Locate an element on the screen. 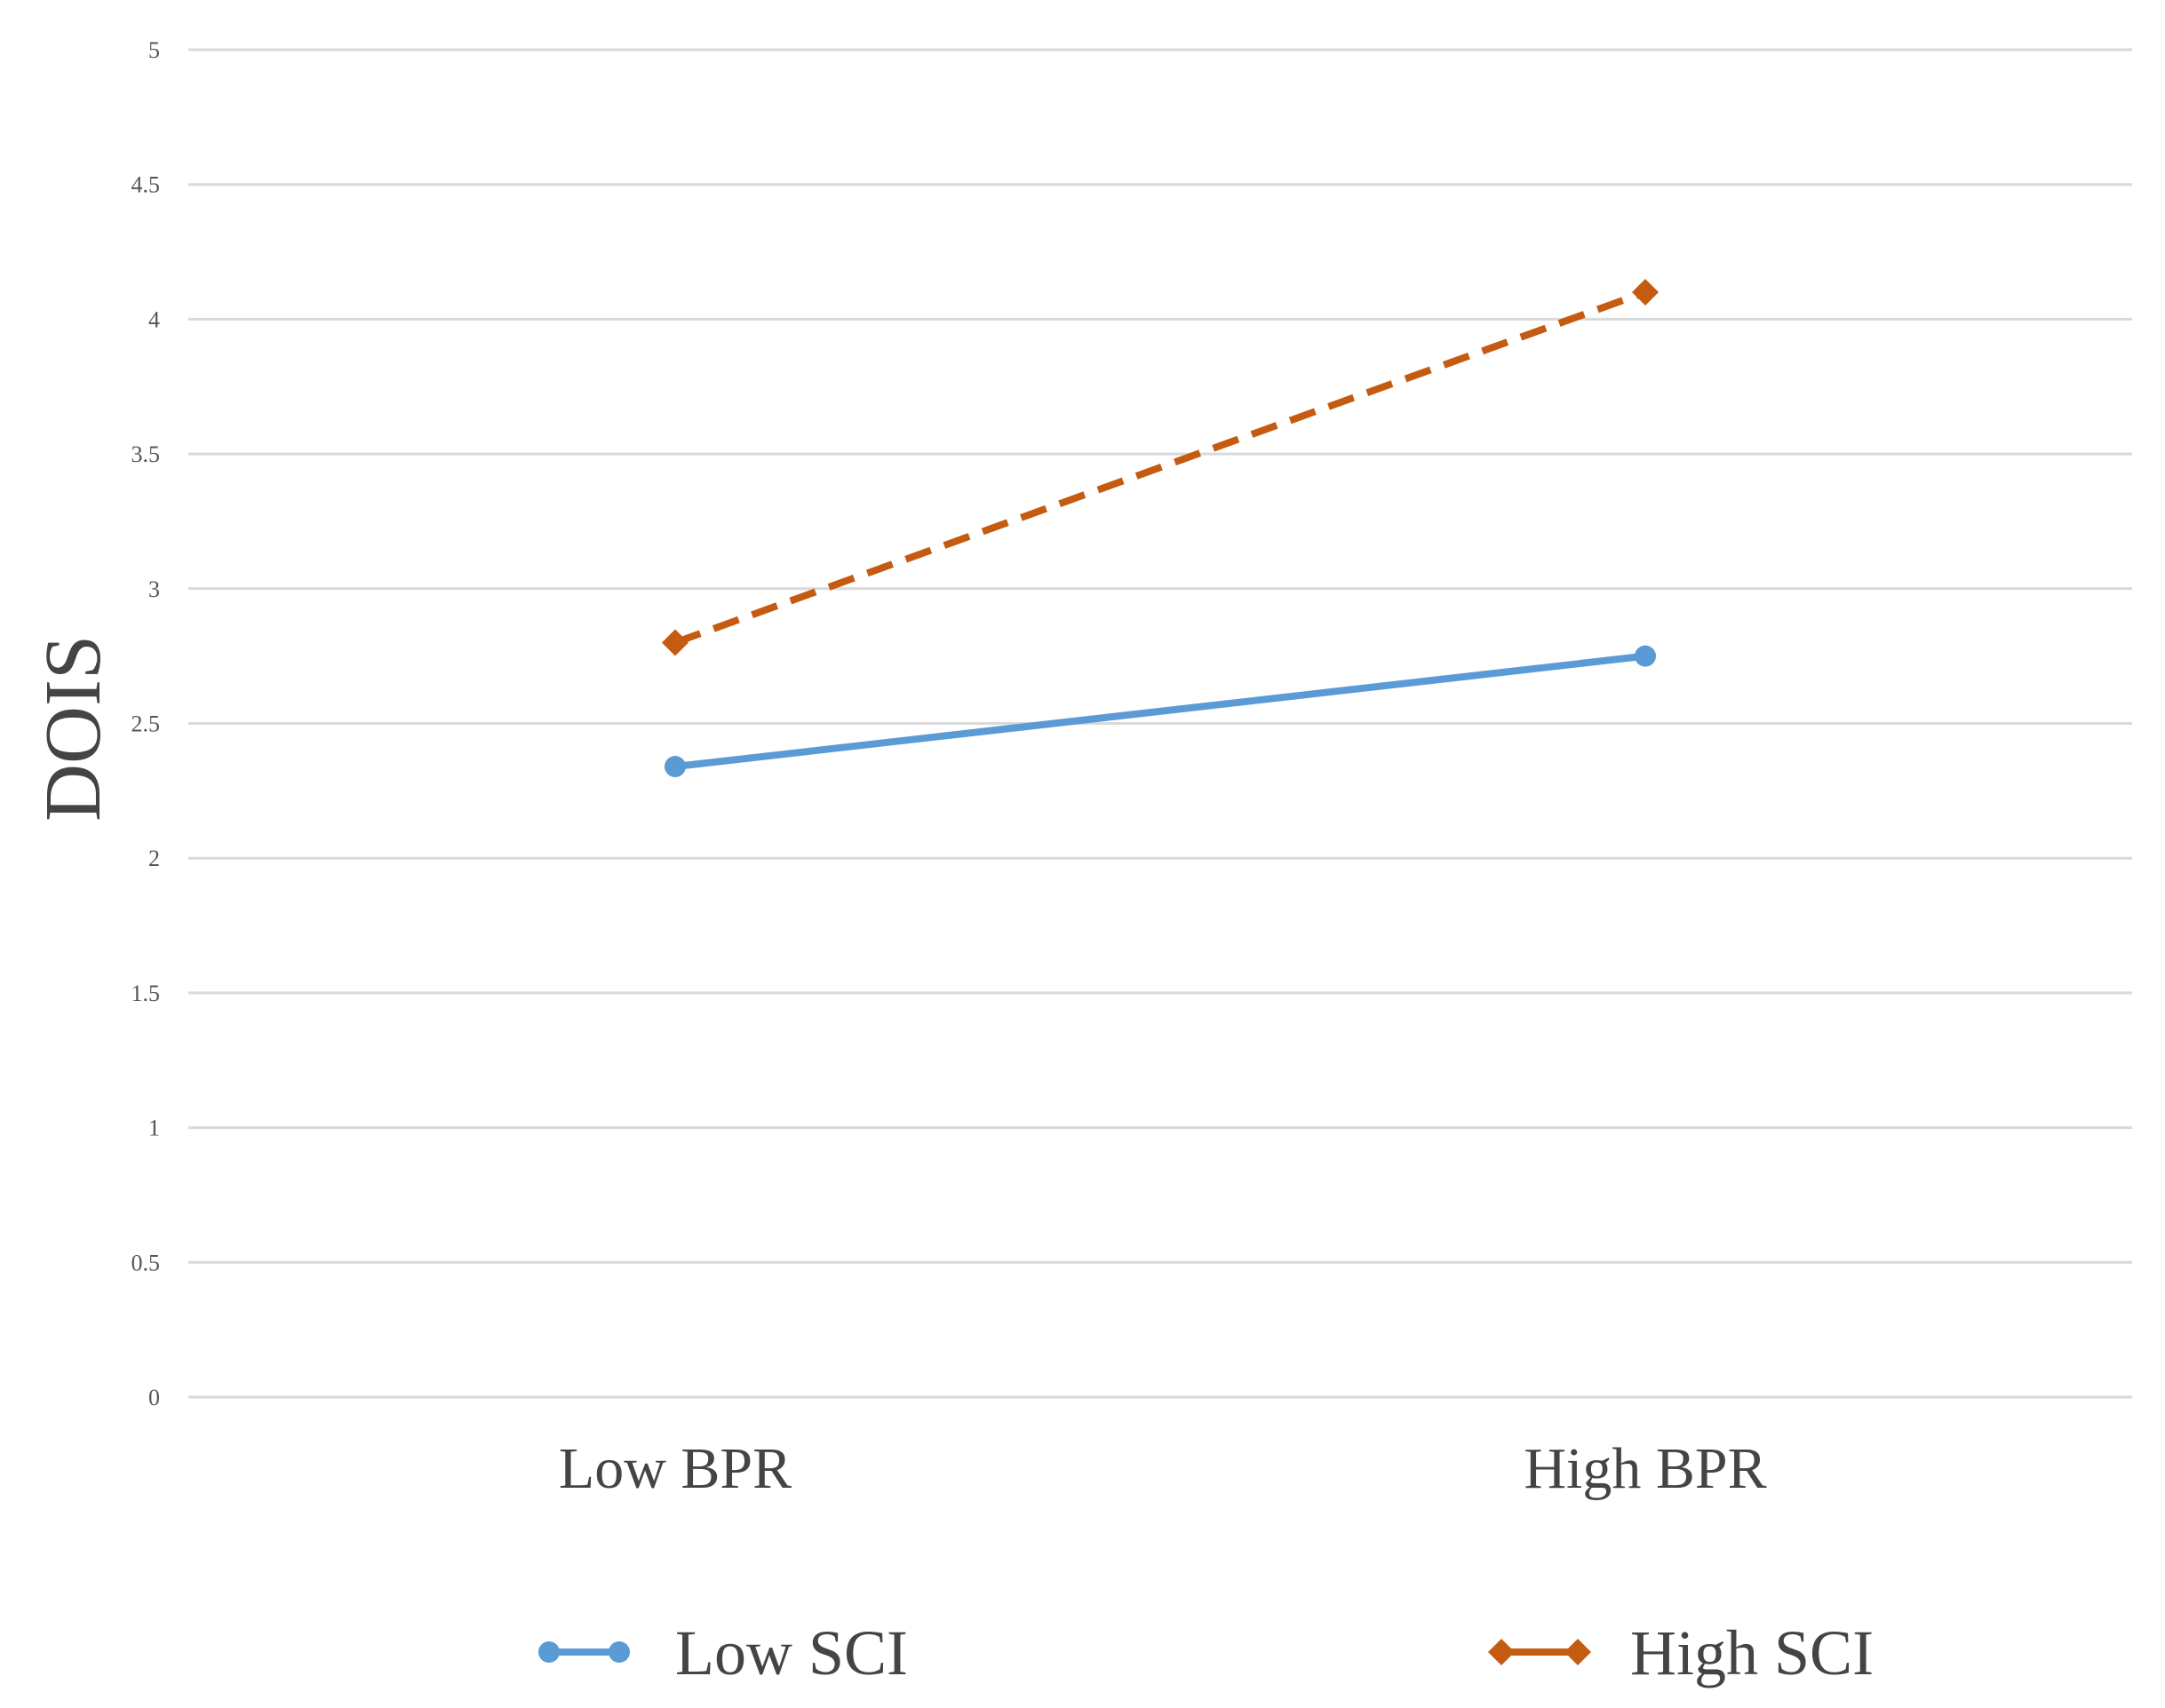  x-category-label-low-bpr: Low BPR is located at coordinates (676, 1469).